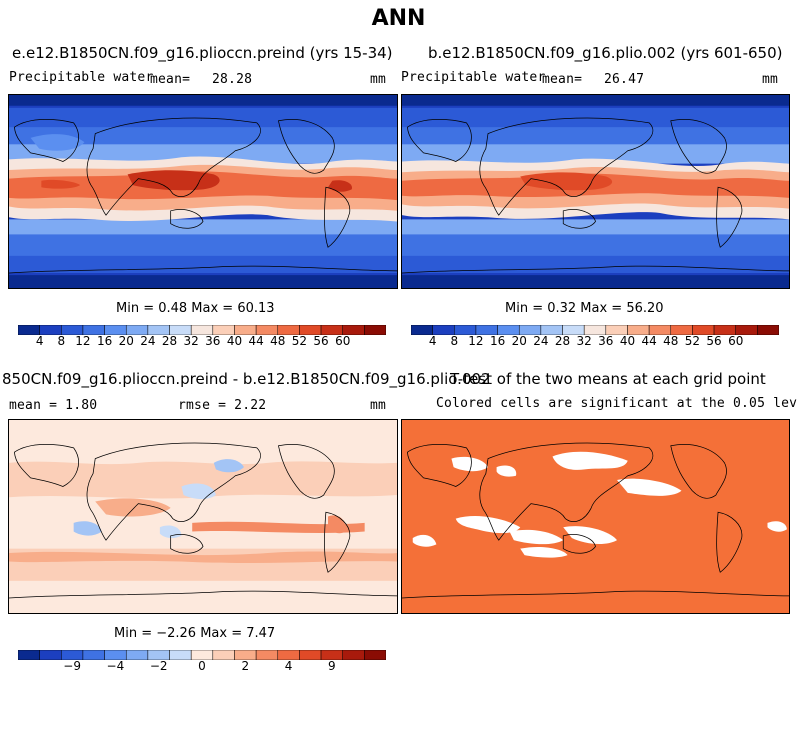  I want to click on panel3-mean: mean = 1.80, so click(53, 405).